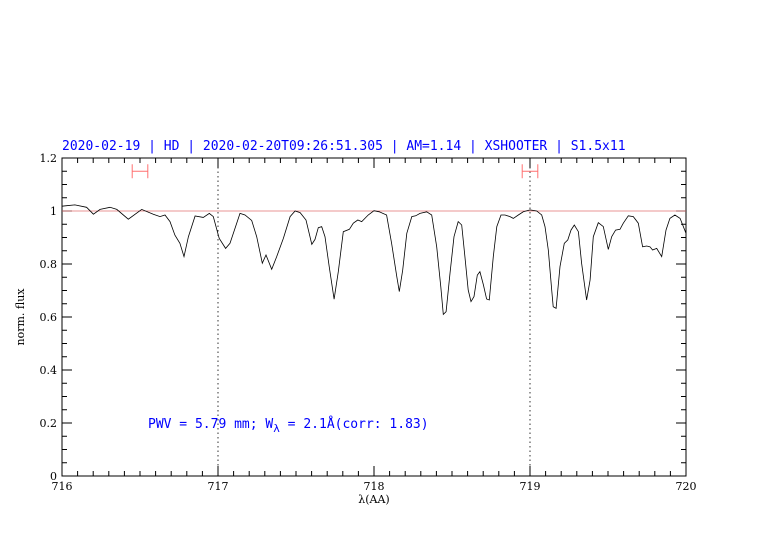 The height and width of the screenshot is (546, 782). Describe the element at coordinates (374, 486) in the screenshot. I see `x-tick-label: 718` at that location.